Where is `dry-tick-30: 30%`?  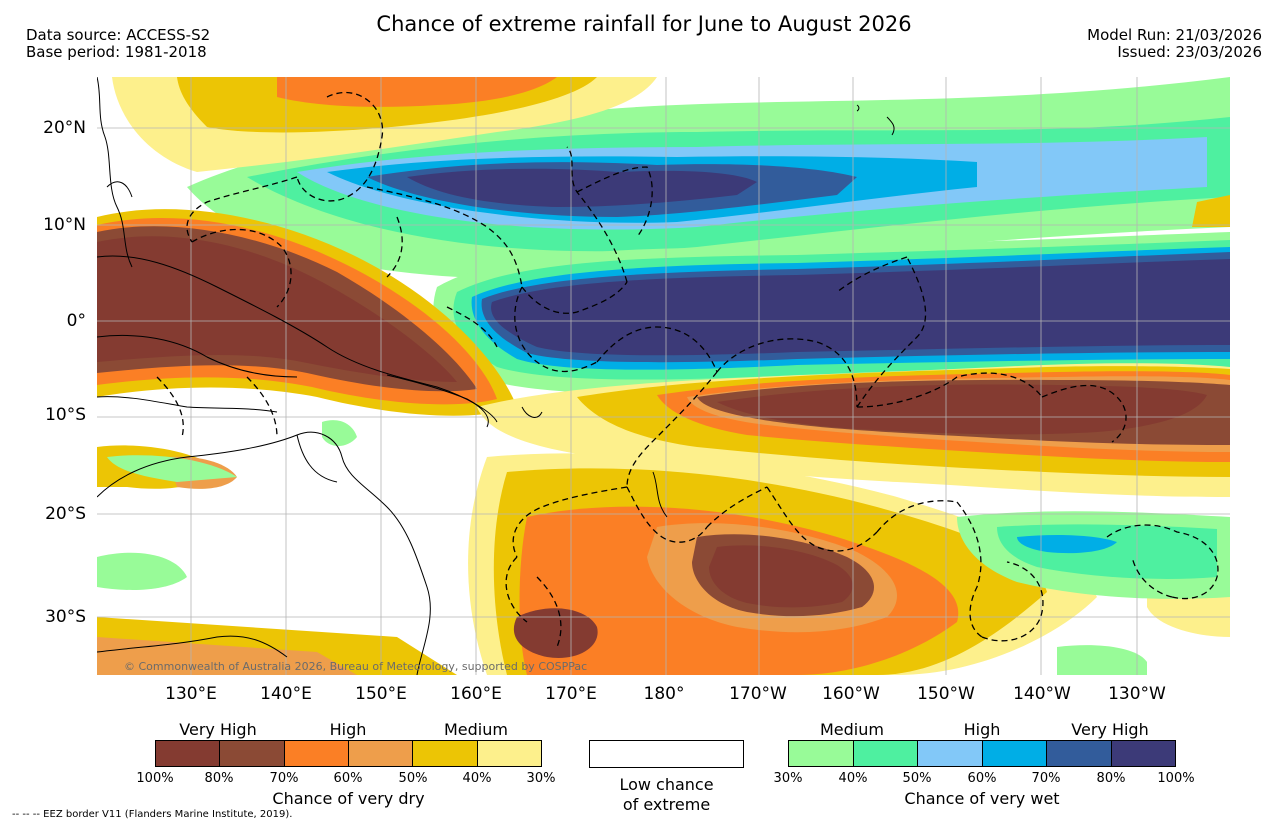 dry-tick-30: 30% is located at coordinates (541, 778).